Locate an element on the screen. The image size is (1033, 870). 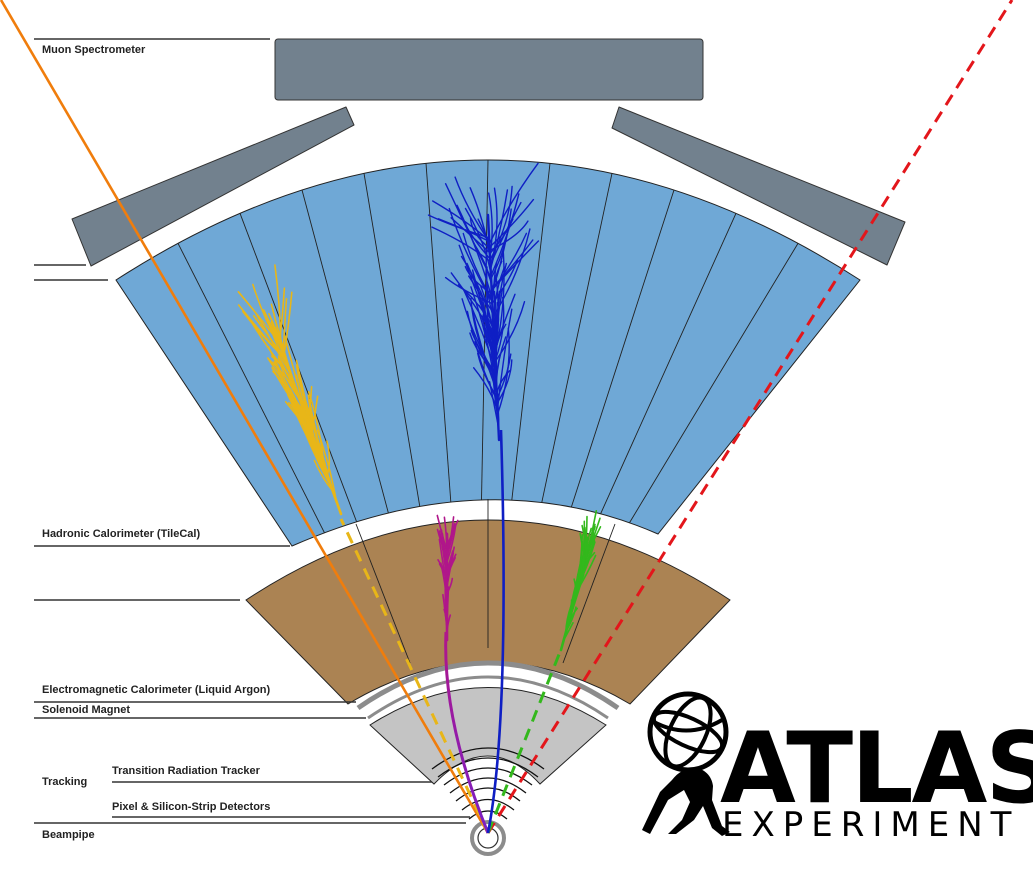
trt-wedge is located at coordinates (488, 736).